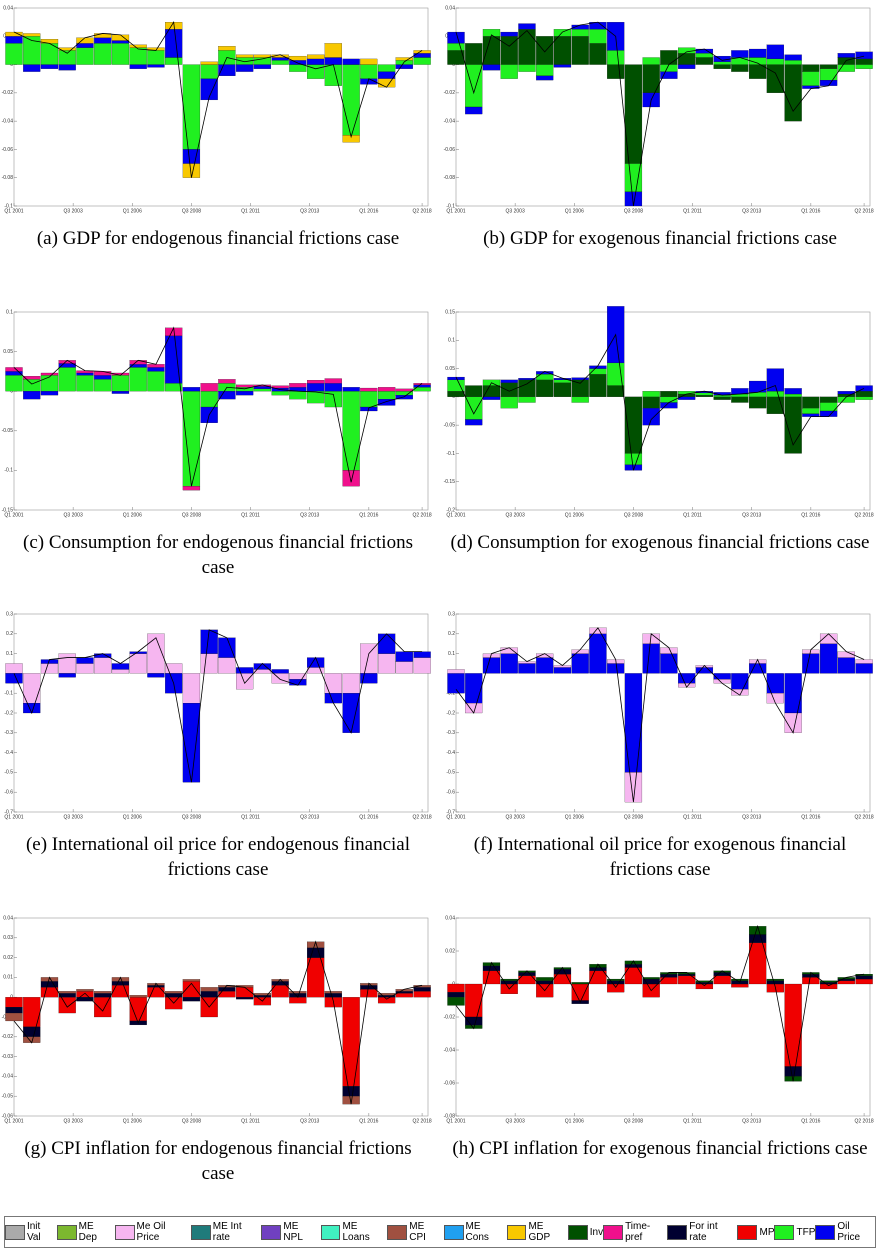 This screenshot has width=880, height=1256. I want to click on x-tick-label: Q3 2013, so click(751, 817).